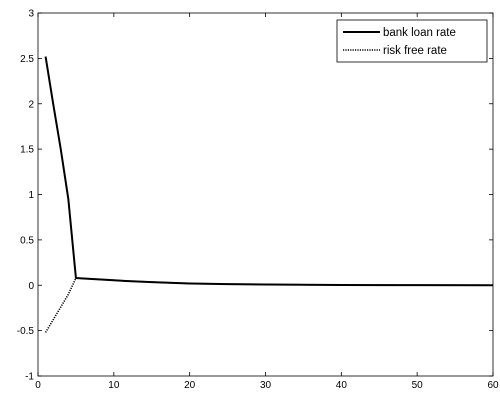 Image resolution: width=500 pixels, height=394 pixels. I want to click on legend: bank loan rate risk free rate, so click(412, 41).